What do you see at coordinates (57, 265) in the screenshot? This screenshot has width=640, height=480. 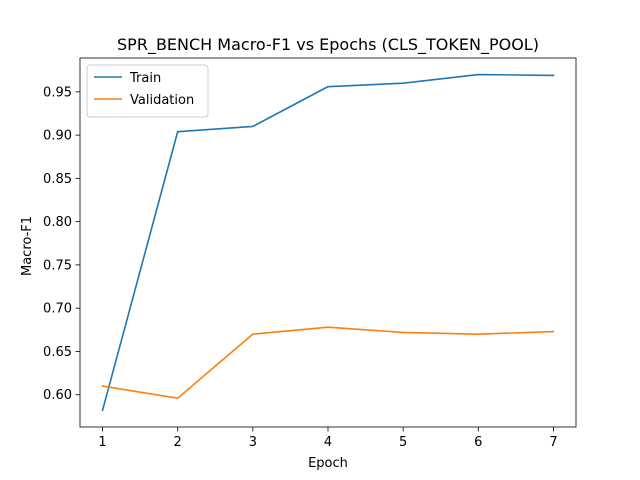 I see `y-tick-label: 0.75` at bounding box center [57, 265].